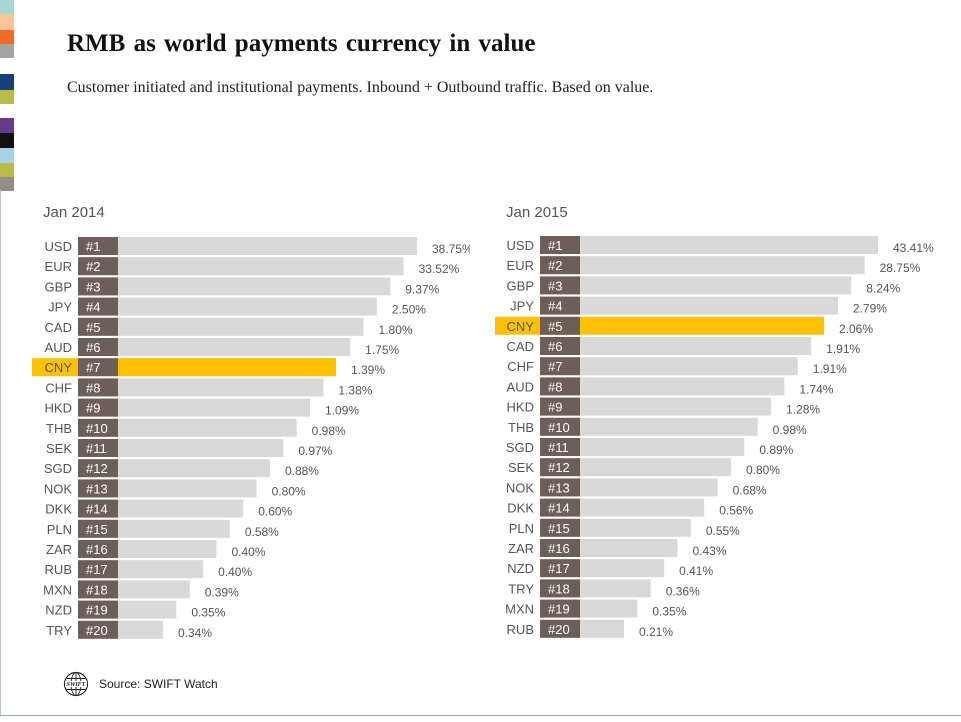  What do you see at coordinates (803, 410) in the screenshot?
I see `value-label: 1.28%` at bounding box center [803, 410].